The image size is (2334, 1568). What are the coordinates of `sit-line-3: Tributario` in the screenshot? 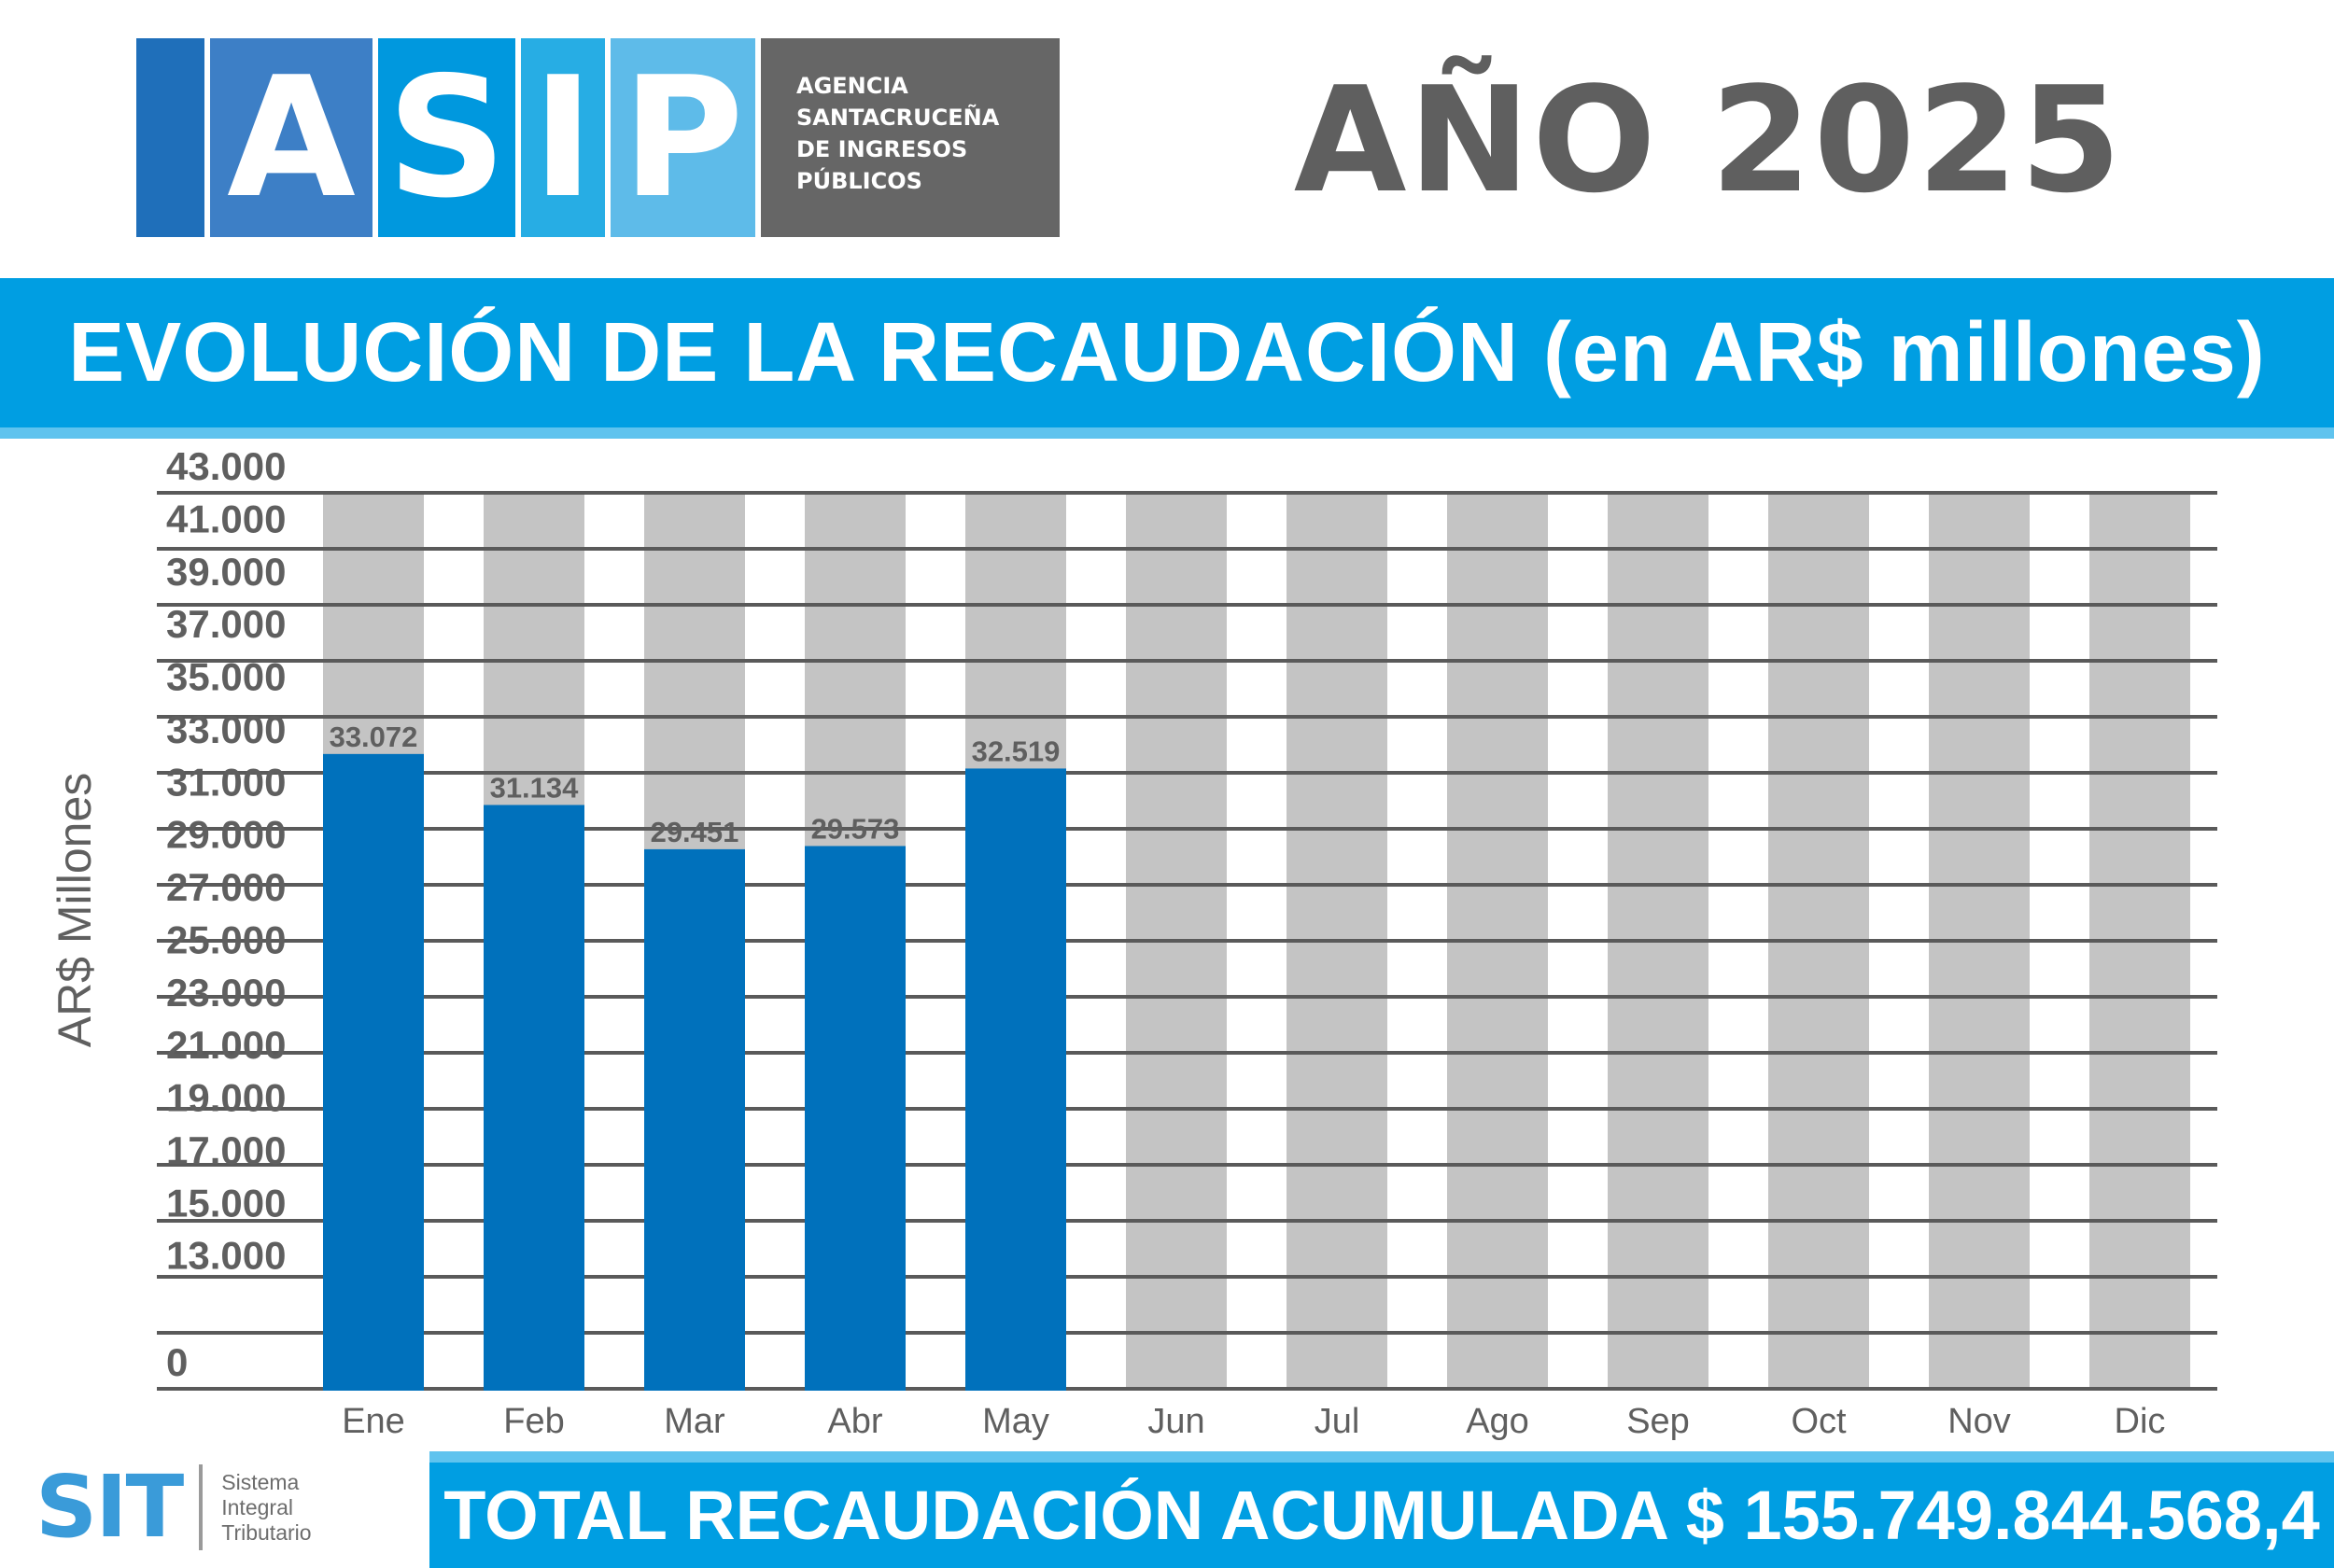 It's located at (266, 1532).